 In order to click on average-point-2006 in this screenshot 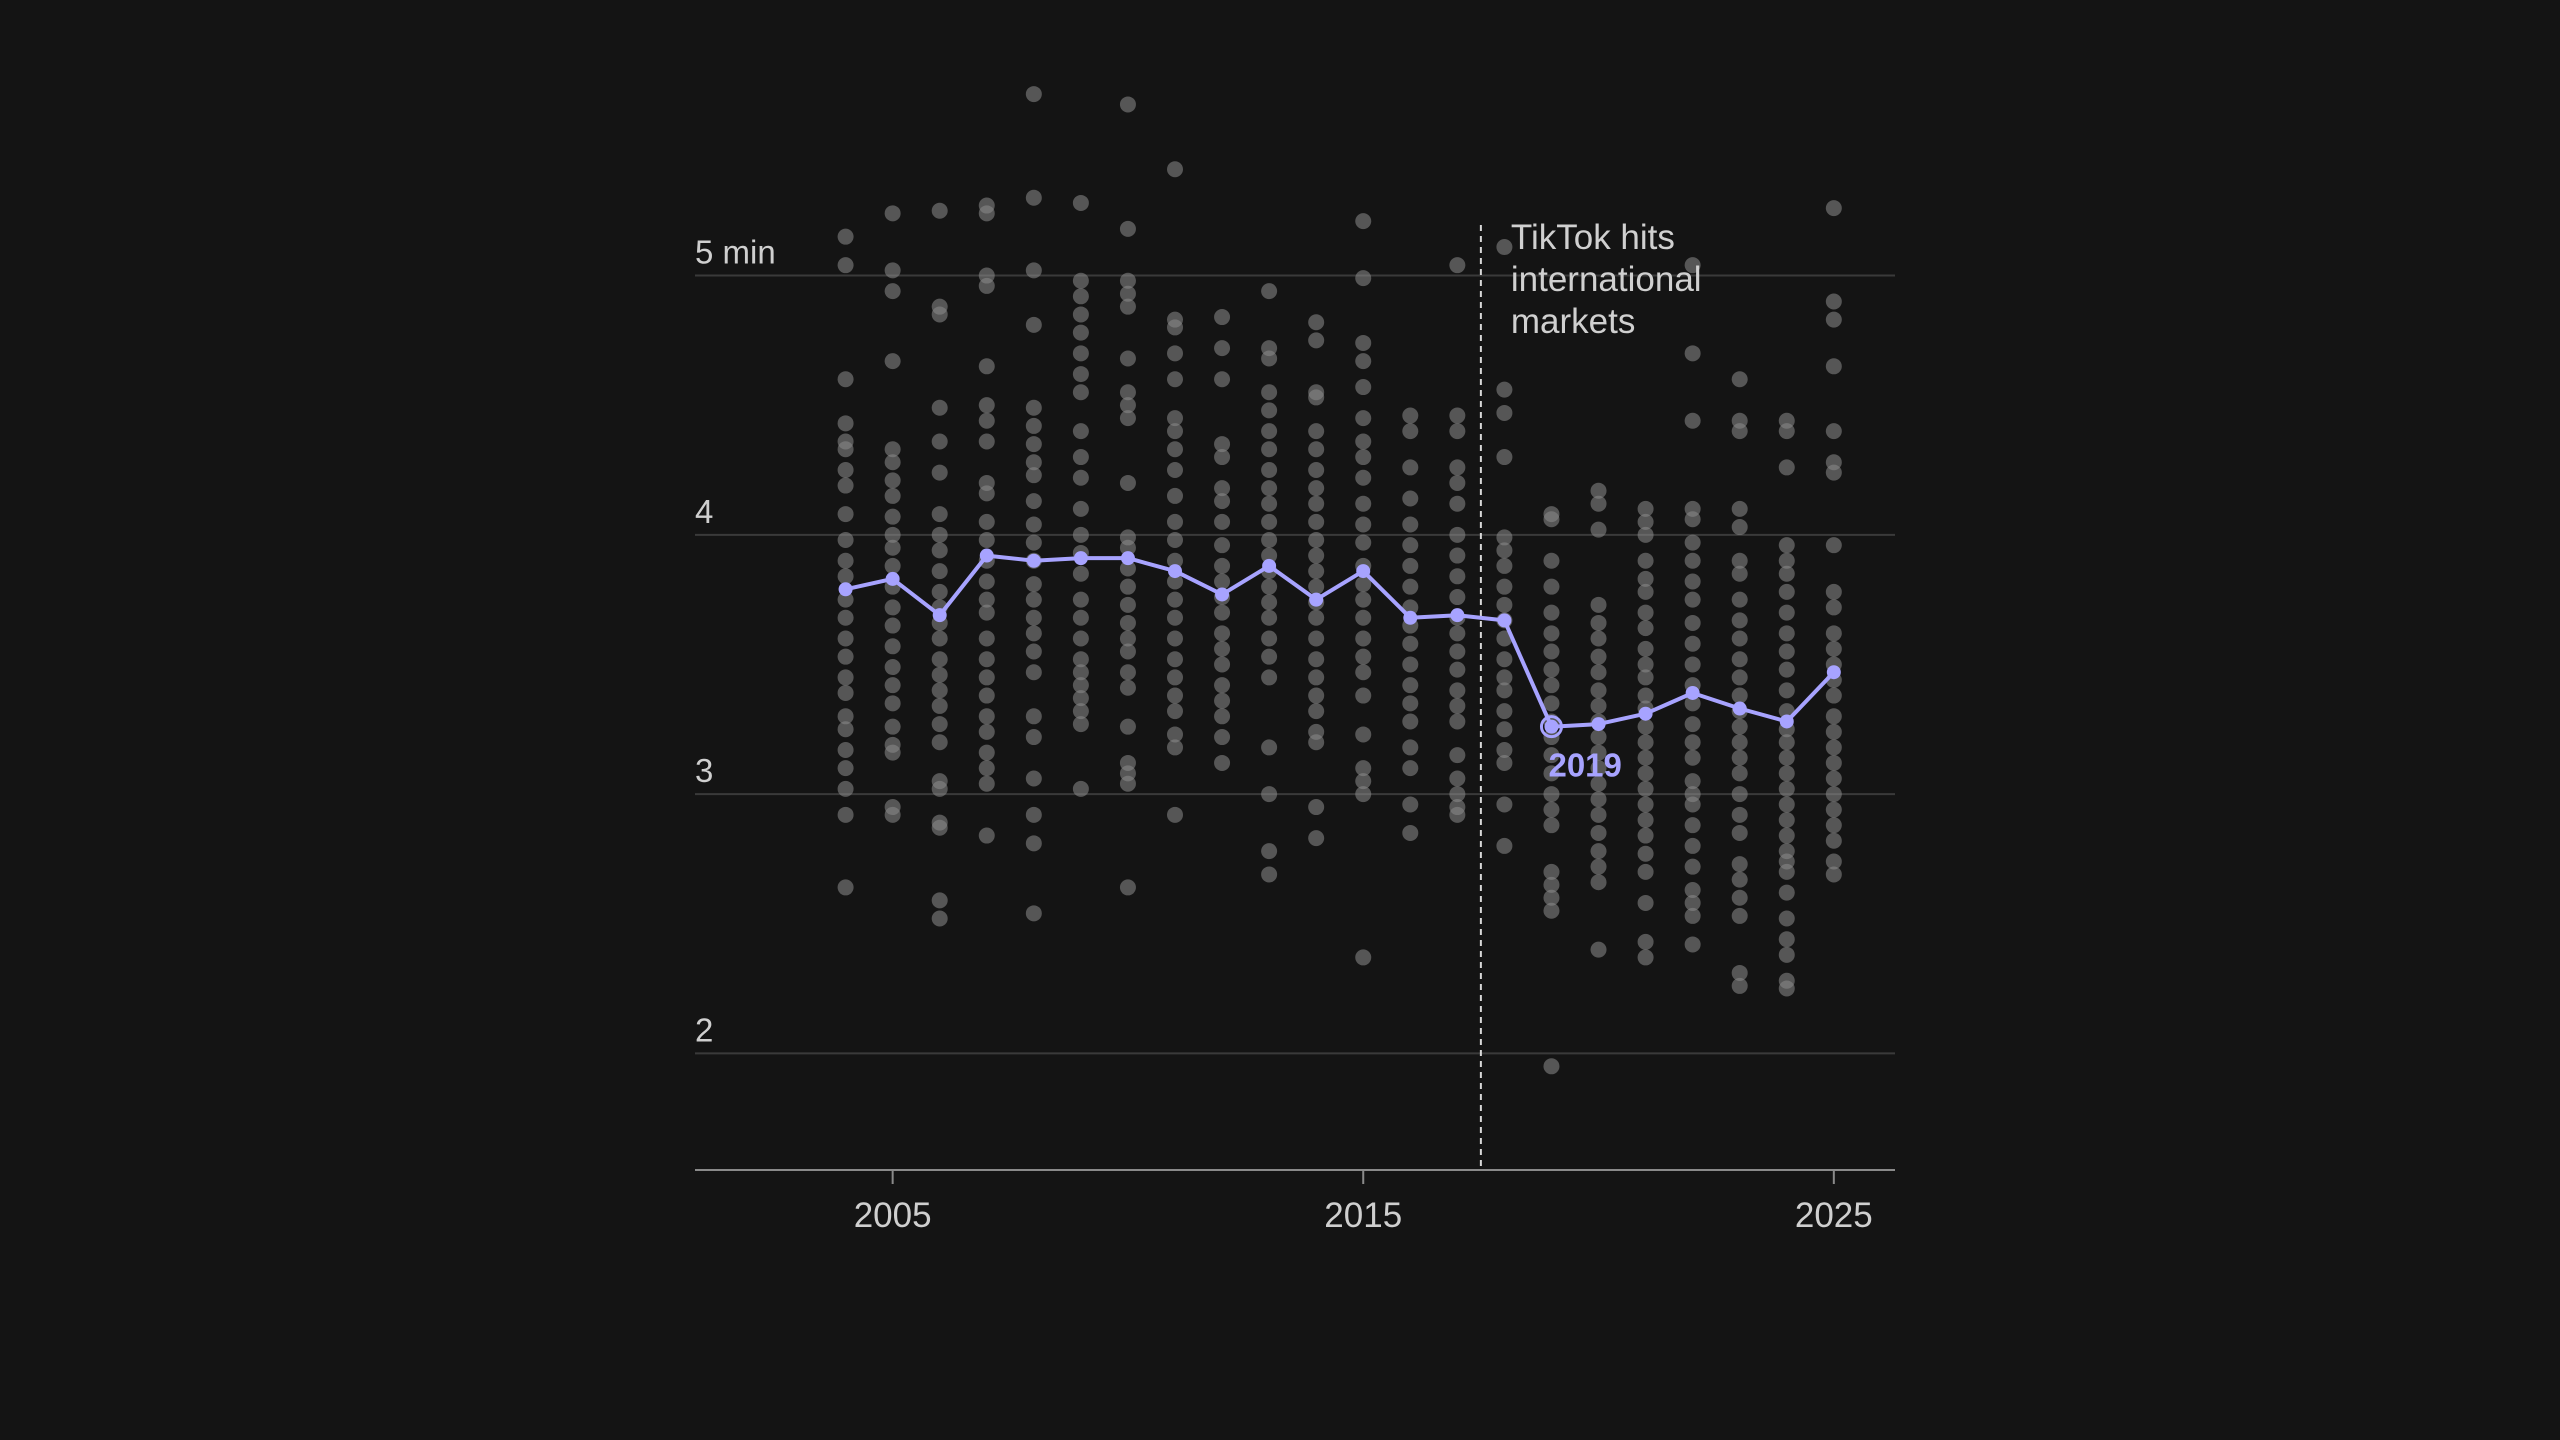, I will do `click(939, 615)`.